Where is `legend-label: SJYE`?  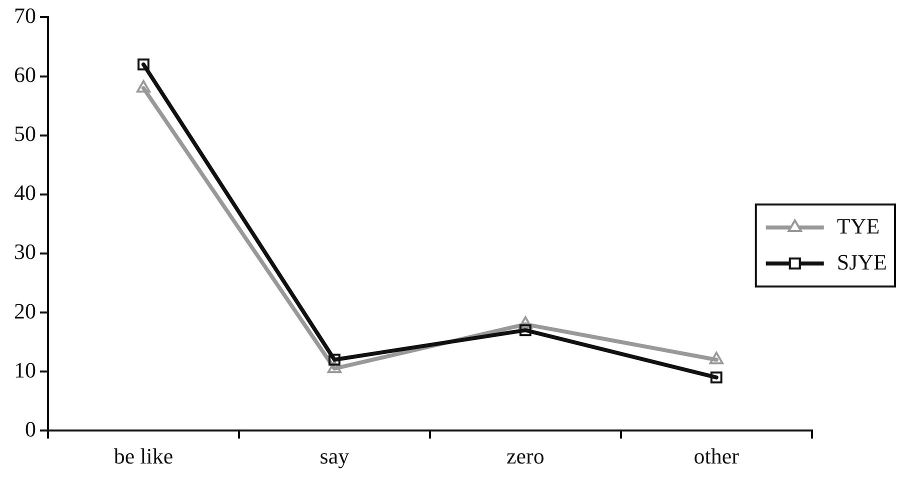 legend-label: SJYE is located at coordinates (861, 261).